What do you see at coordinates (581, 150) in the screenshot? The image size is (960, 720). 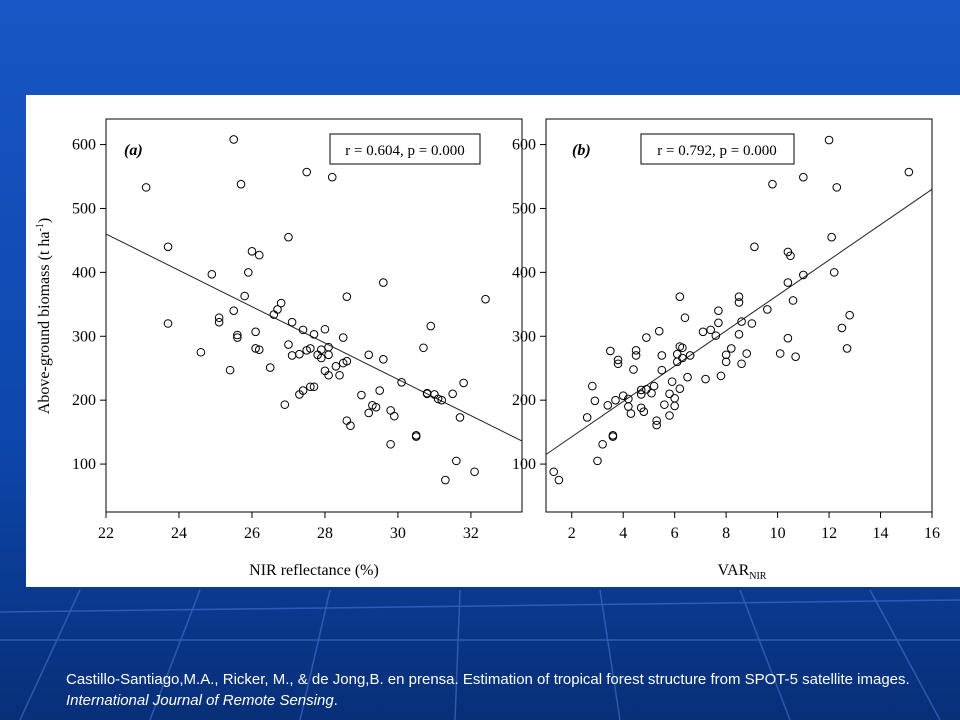 I see `panel-b-label: (b)` at bounding box center [581, 150].